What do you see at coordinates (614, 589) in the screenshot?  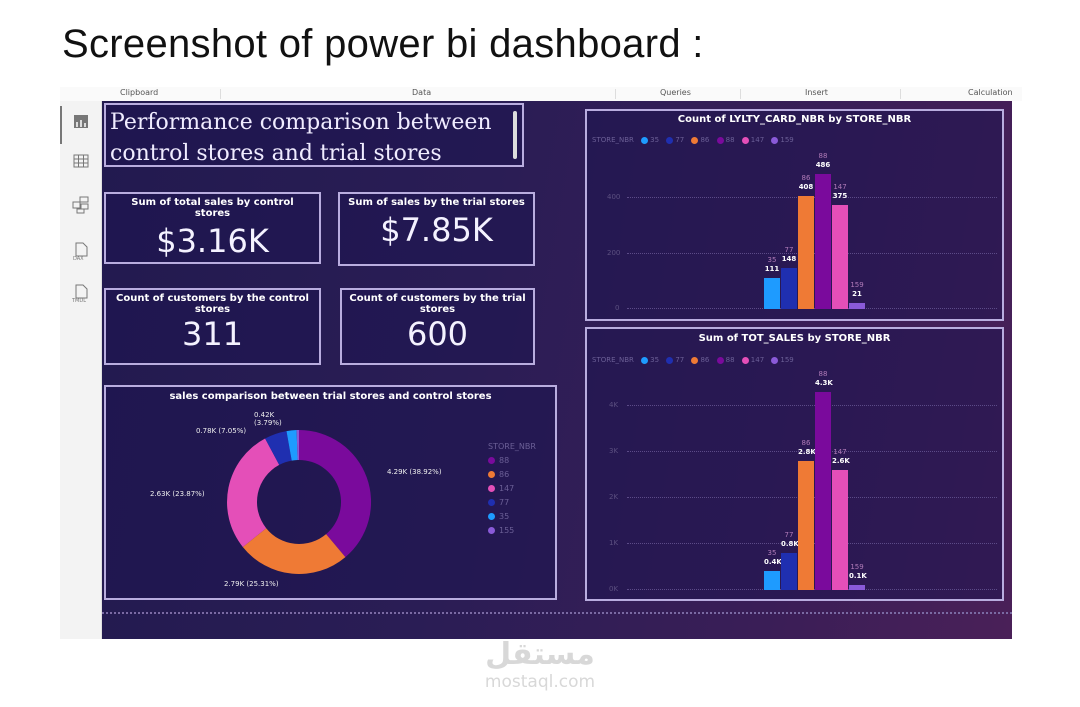 I see `y-tick: 0K` at bounding box center [614, 589].